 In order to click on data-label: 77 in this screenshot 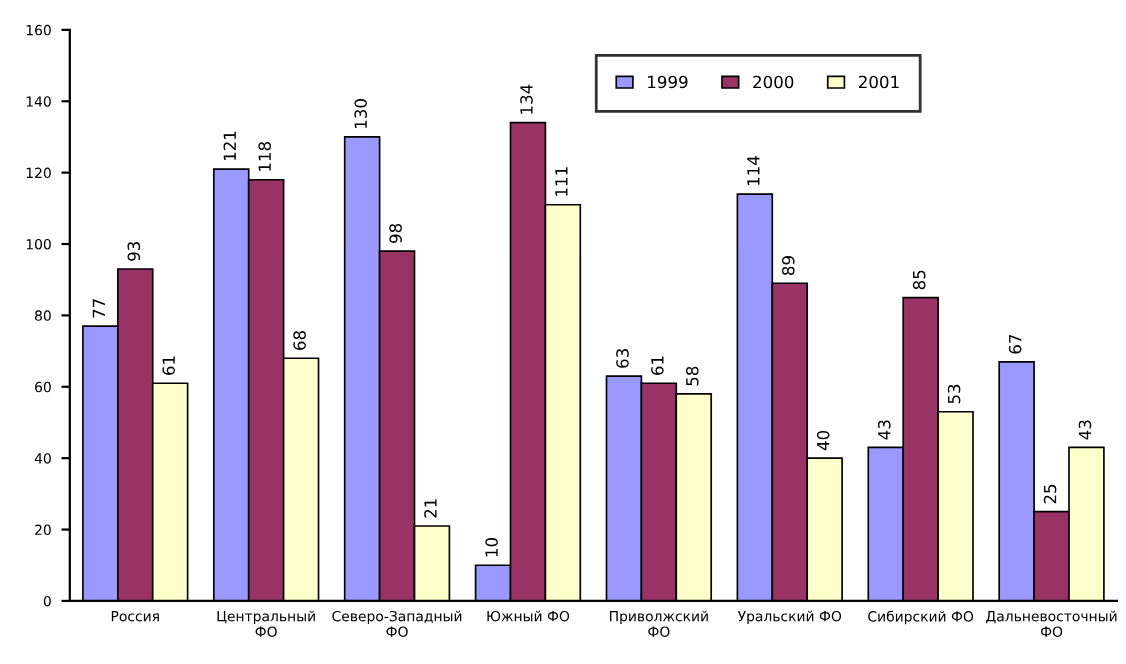, I will do `click(98, 308)`.